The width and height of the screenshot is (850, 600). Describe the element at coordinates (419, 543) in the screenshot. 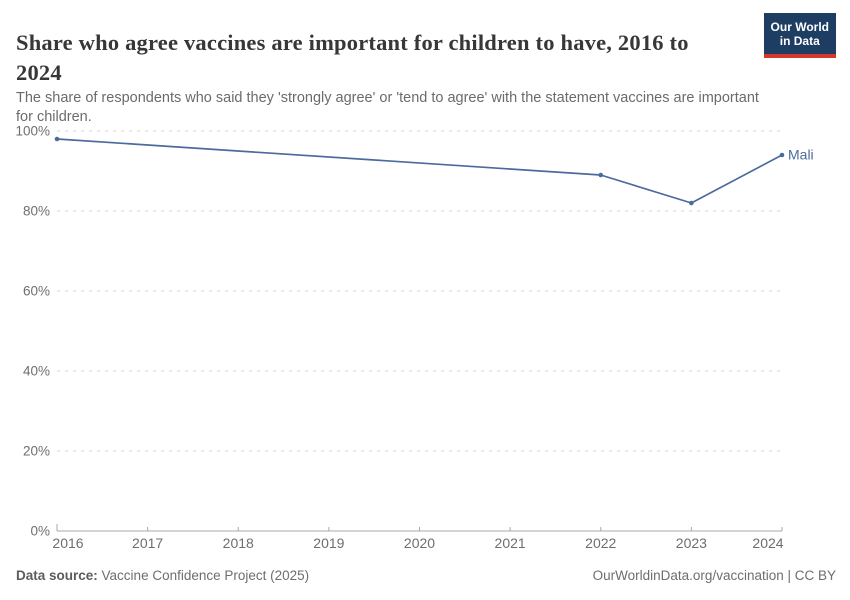

I see `x-tick-label: 2020` at that location.